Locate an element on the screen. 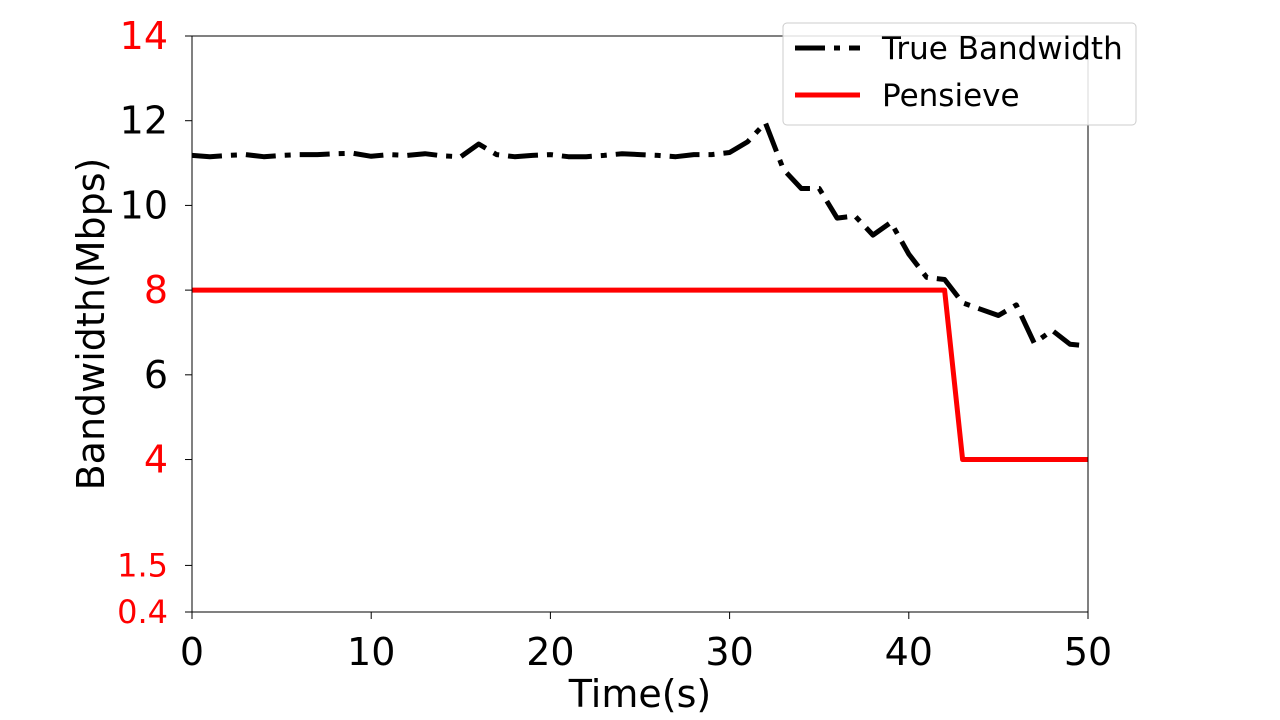  y-axis-label: Bandwidth(Mbps) is located at coordinates (91, 324).